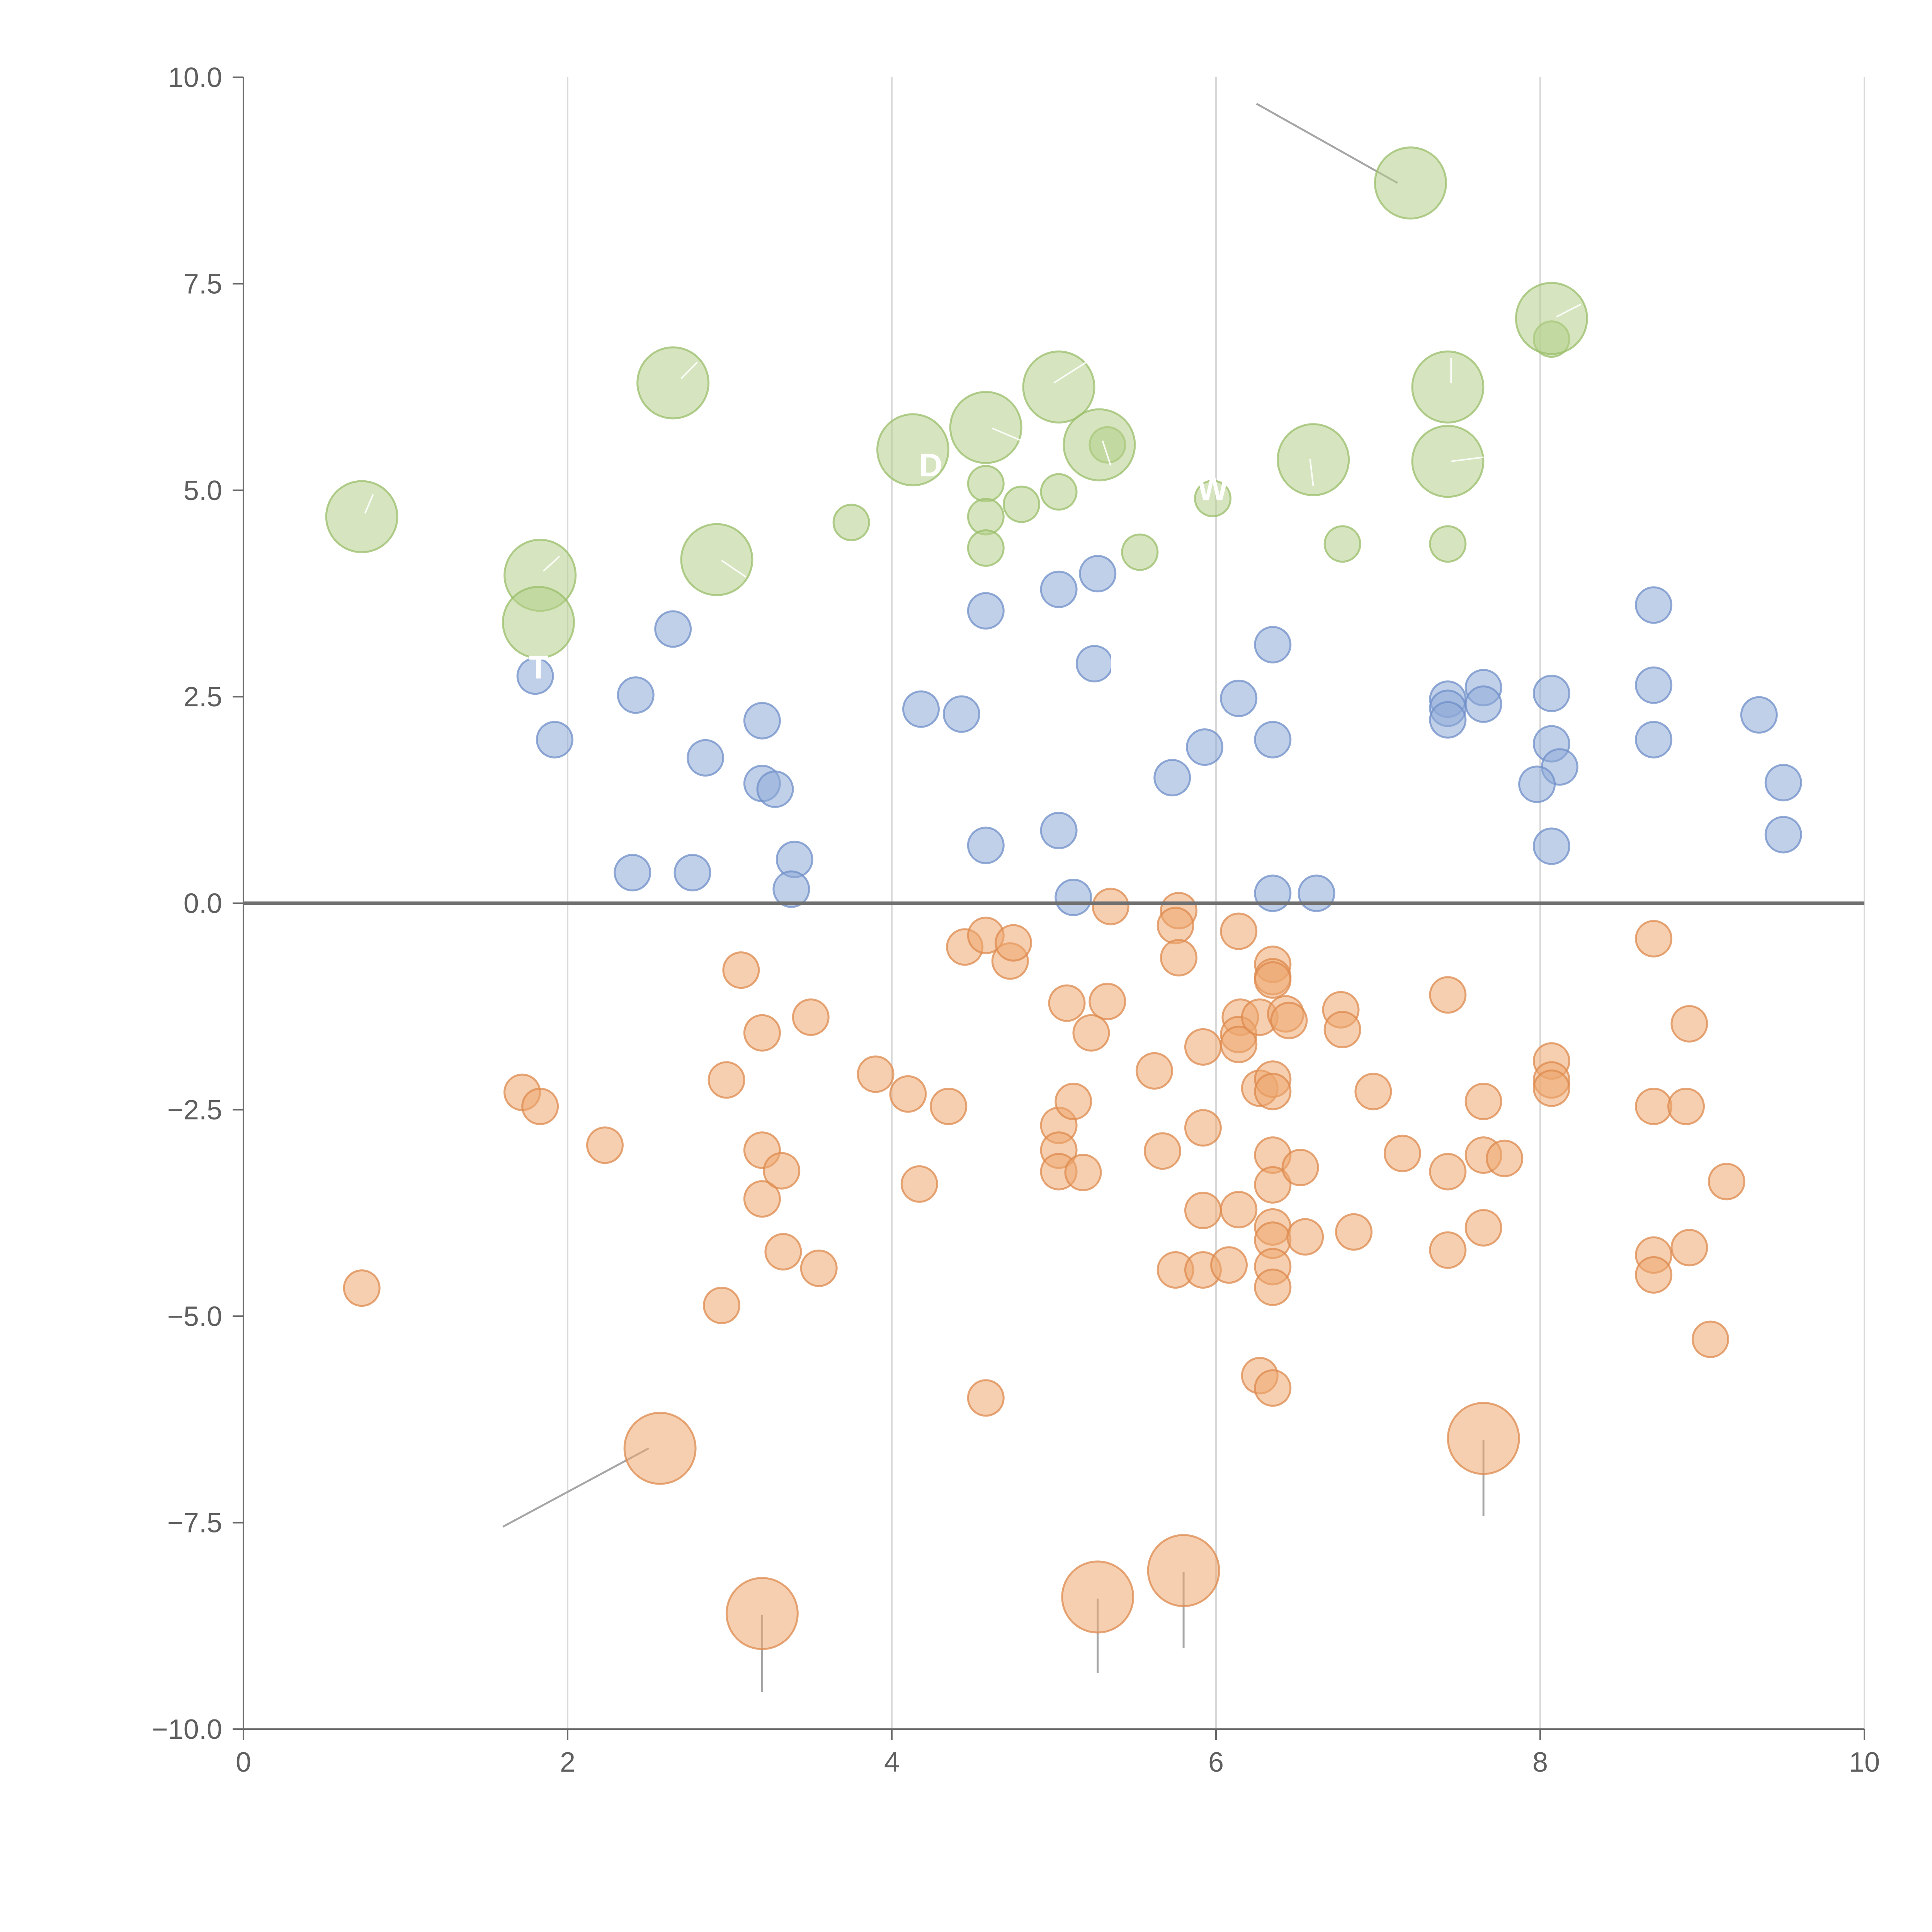 This screenshot has height=1932, width=1932. What do you see at coordinates (1119, 667) in the screenshot?
I see `annotation-label-3: L` at bounding box center [1119, 667].